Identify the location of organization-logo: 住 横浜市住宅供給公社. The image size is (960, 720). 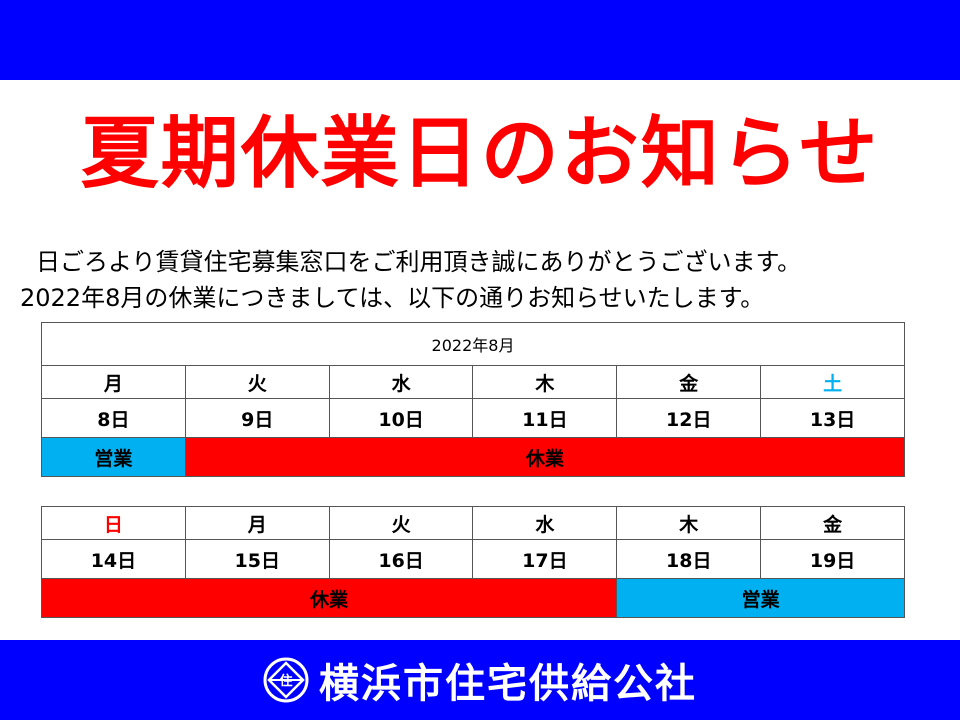
(480, 680).